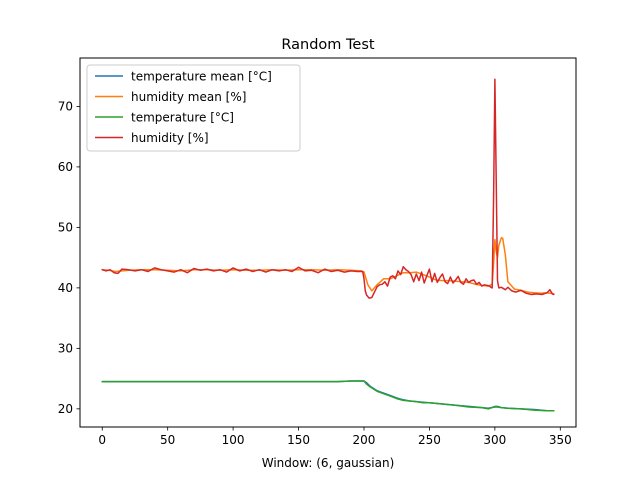  I want to click on x-tick-label: 200, so click(364, 440).